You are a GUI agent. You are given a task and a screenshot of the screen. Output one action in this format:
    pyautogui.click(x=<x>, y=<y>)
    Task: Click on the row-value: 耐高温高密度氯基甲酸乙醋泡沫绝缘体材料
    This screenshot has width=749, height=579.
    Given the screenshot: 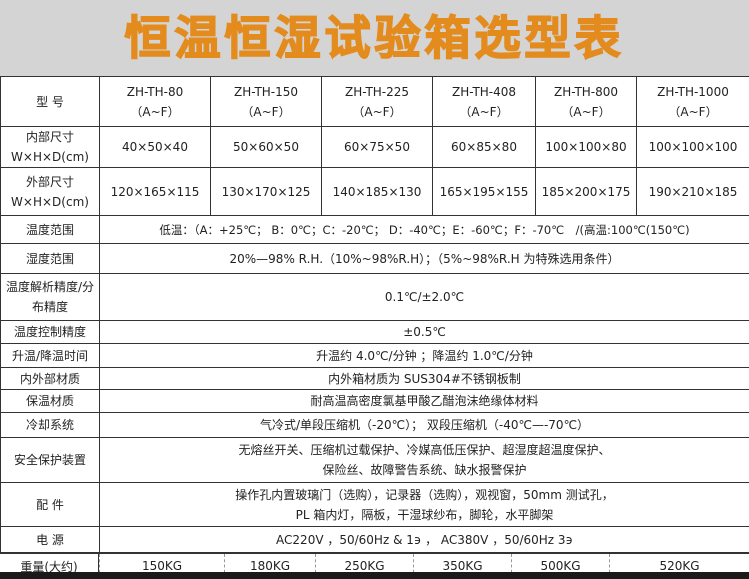 What is the action you would take?
    pyautogui.click(x=424, y=401)
    